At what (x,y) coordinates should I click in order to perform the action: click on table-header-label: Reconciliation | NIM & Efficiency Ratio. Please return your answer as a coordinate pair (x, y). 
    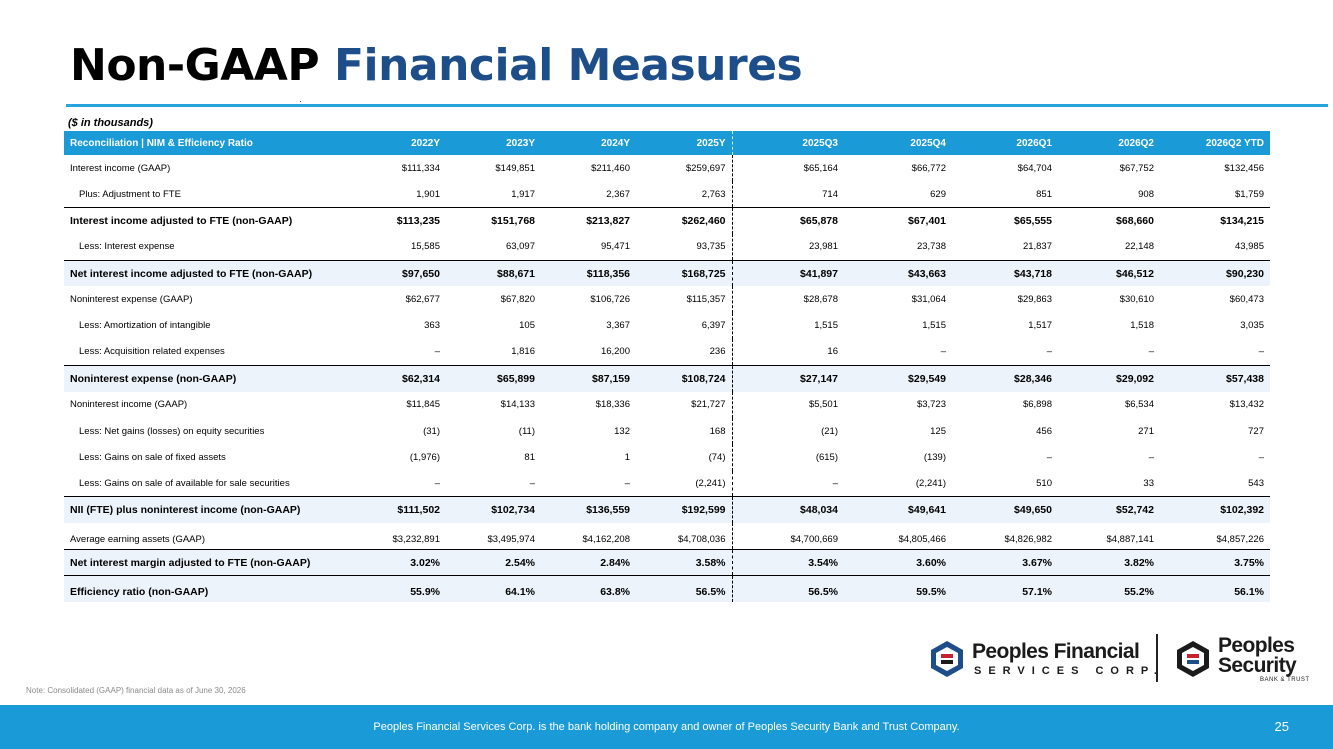
    Looking at the image, I should click on (161, 143).